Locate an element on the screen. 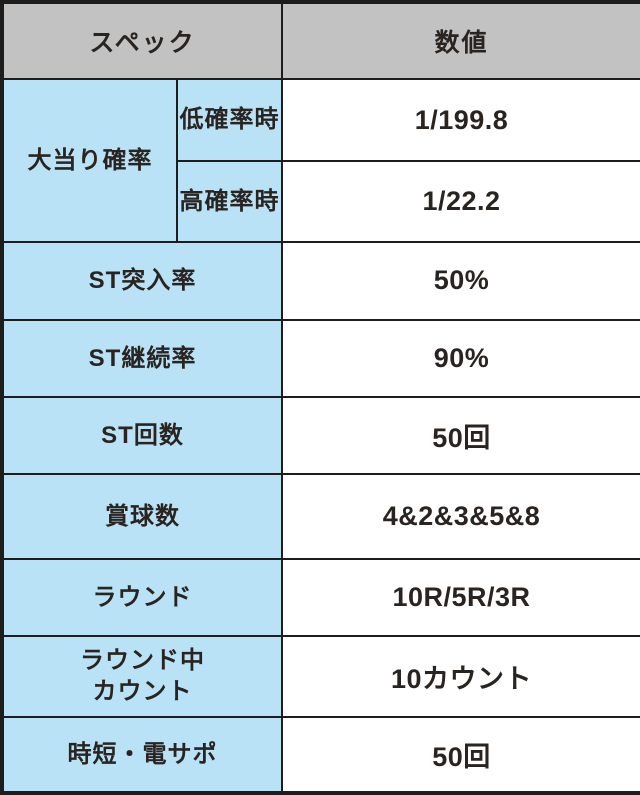 Image resolution: width=640 pixels, height=795 pixels. value-jitan-support: 50回 is located at coordinates (460, 755).